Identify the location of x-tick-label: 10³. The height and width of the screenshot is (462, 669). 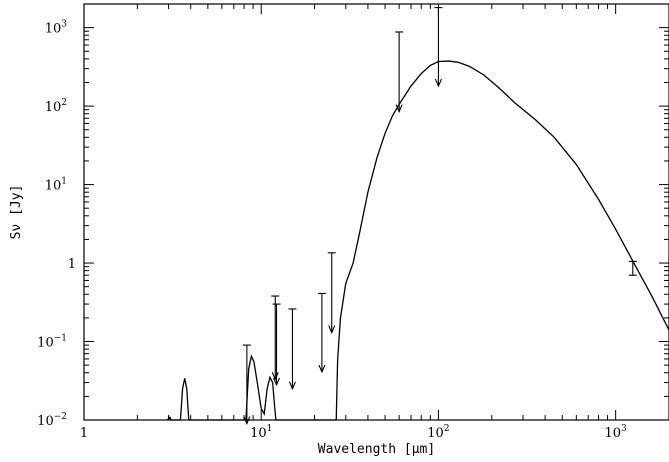
(616, 432).